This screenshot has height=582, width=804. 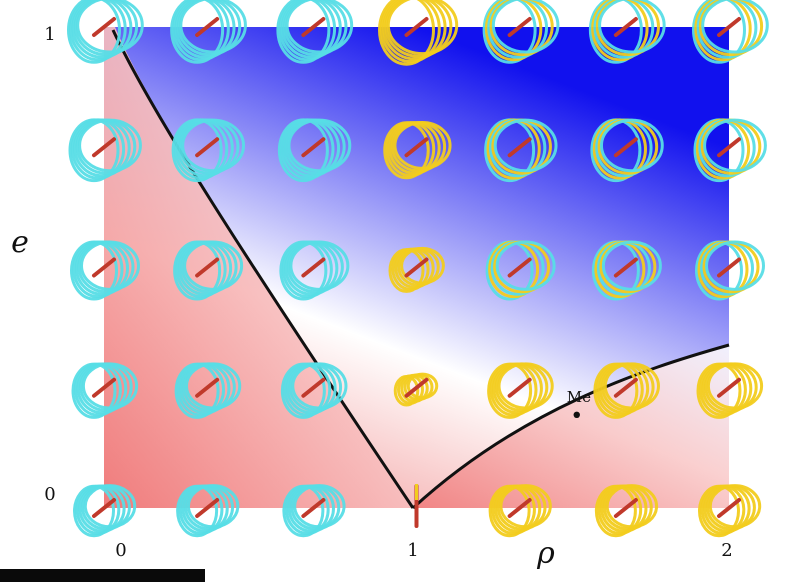 What do you see at coordinates (726, 550) in the screenshot?
I see `x-tick-label-2: 2` at bounding box center [726, 550].